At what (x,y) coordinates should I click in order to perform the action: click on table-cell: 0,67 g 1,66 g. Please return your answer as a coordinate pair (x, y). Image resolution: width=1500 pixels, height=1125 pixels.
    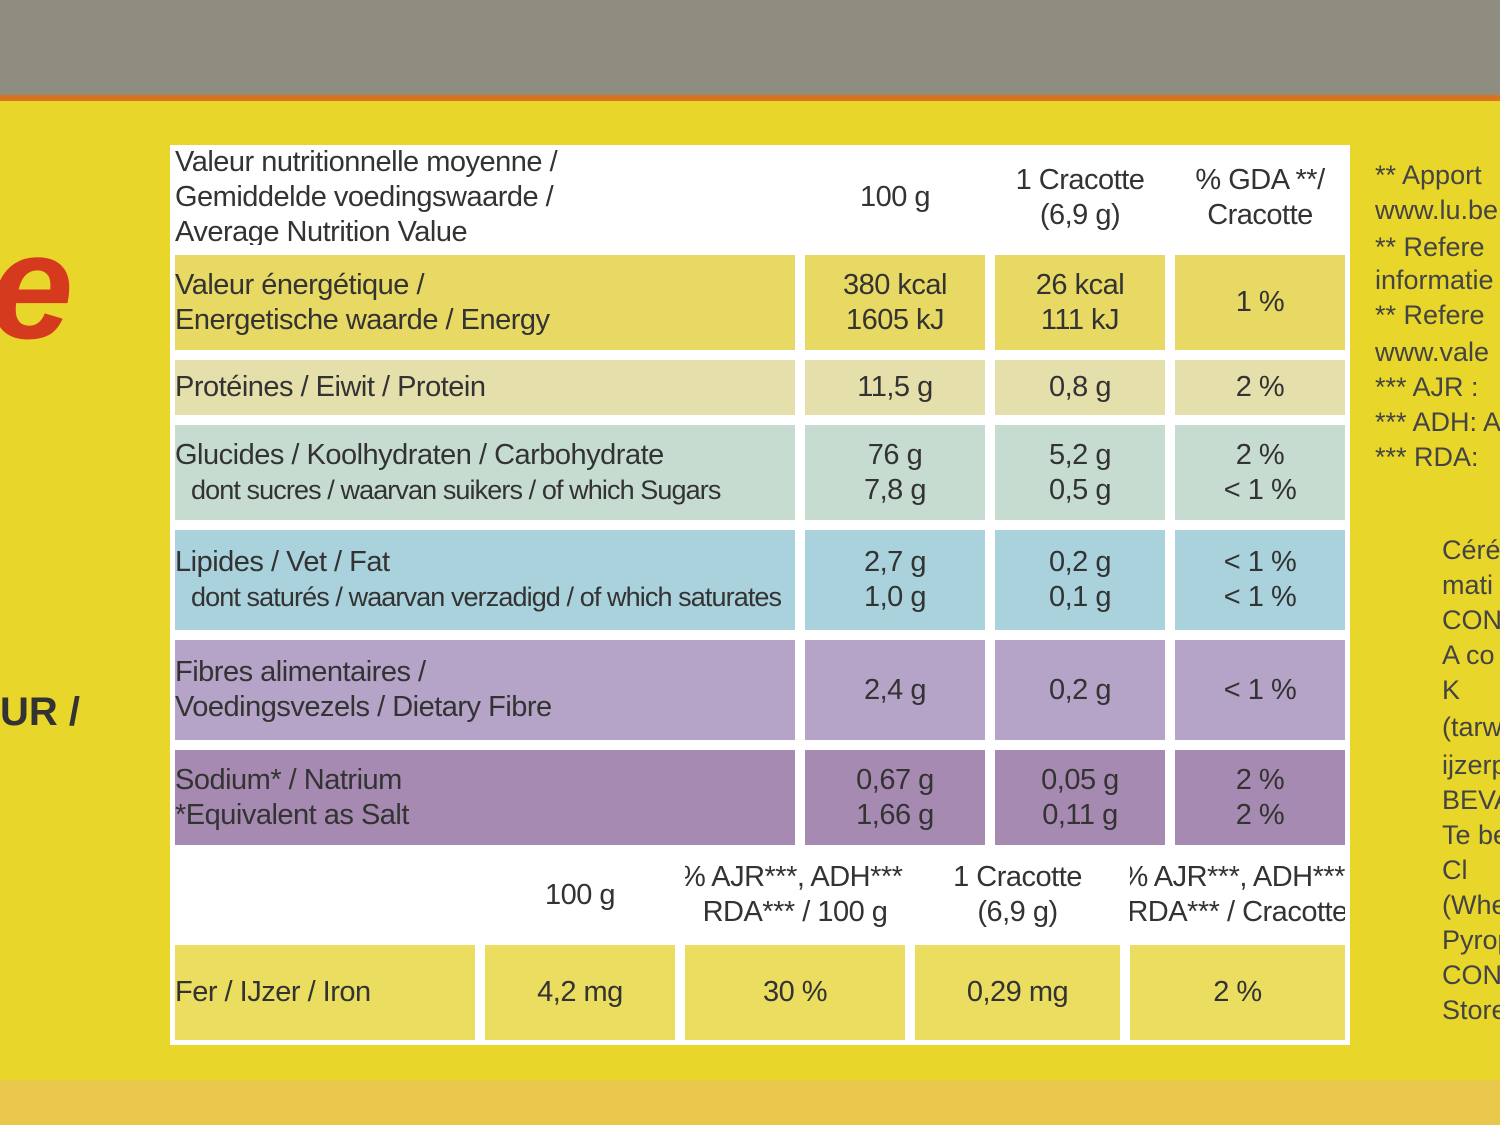
    Looking at the image, I should click on (895, 797).